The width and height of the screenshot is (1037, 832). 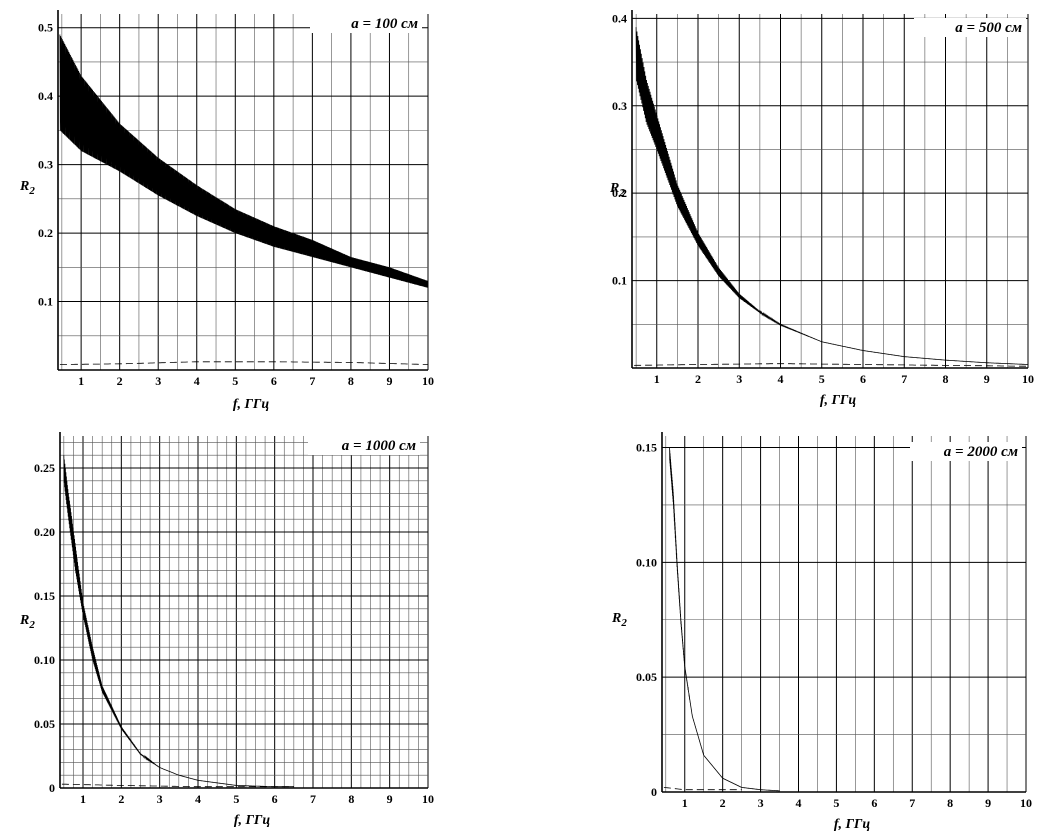 I want to click on y-tick-label: 0.20, so click(x=44, y=532).